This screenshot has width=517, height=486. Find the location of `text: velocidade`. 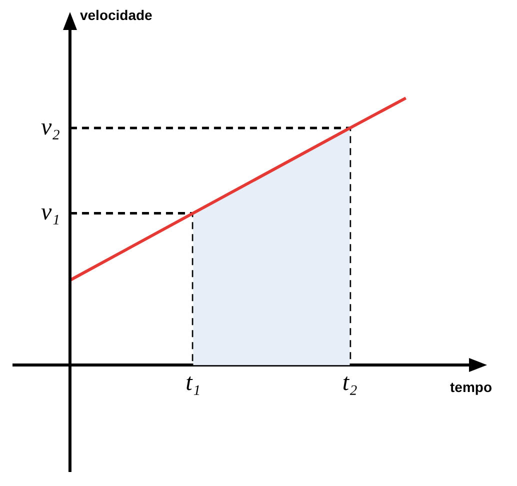

text: velocidade is located at coordinates (116, 14).